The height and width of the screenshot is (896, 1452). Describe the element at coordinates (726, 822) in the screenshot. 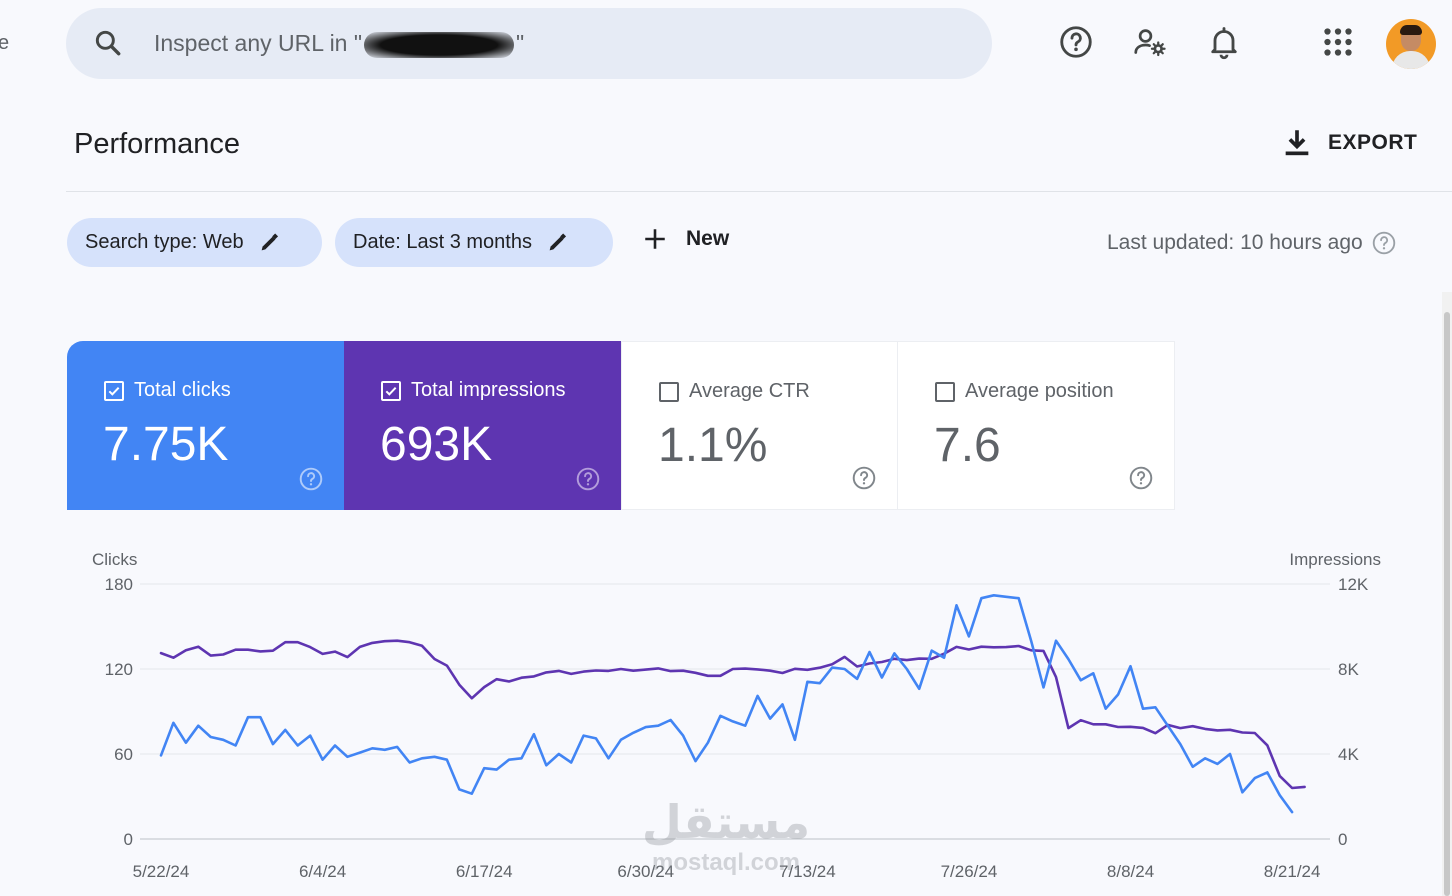

I see `watermark-arabic-text: مستقل` at that location.